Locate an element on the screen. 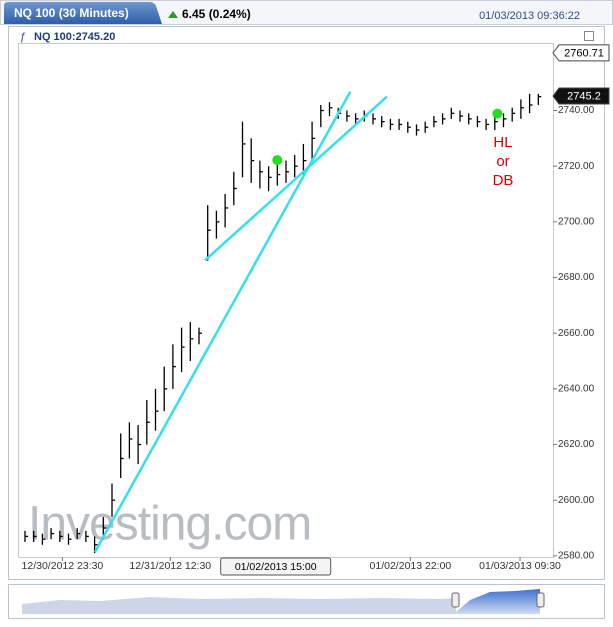  title: NQ 100 (30 Minutes) is located at coordinates (71, 13).